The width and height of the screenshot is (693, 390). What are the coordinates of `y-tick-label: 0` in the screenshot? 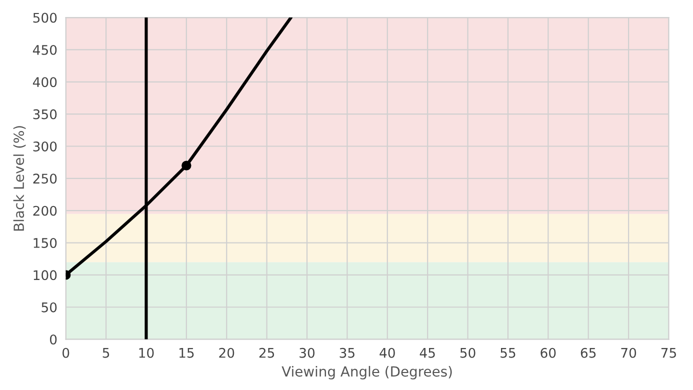 It's located at (53, 339).